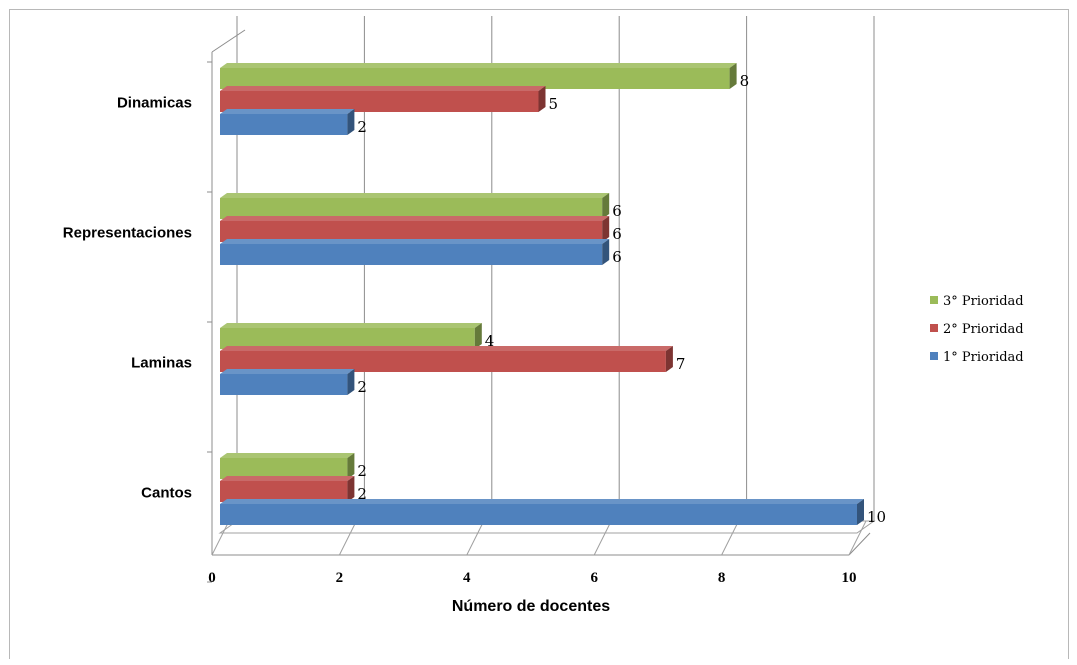  I want to click on legend: 3° Prioridad 2° Prioridad 1° Prioridad, so click(977, 329).